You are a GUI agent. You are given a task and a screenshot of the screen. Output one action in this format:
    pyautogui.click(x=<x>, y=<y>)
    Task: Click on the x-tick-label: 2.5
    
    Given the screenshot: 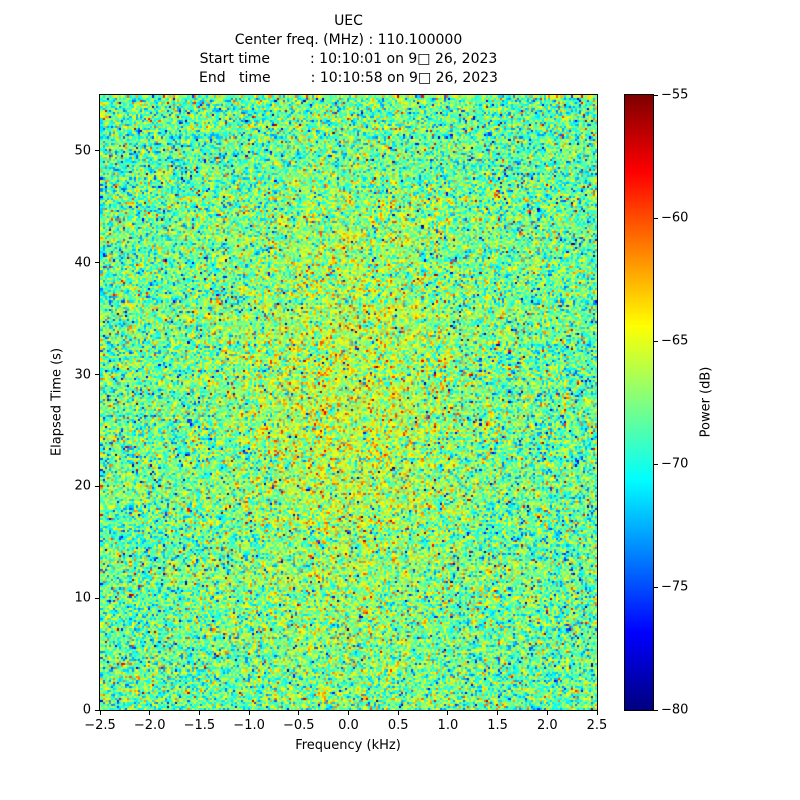 What is the action you would take?
    pyautogui.click(x=597, y=725)
    